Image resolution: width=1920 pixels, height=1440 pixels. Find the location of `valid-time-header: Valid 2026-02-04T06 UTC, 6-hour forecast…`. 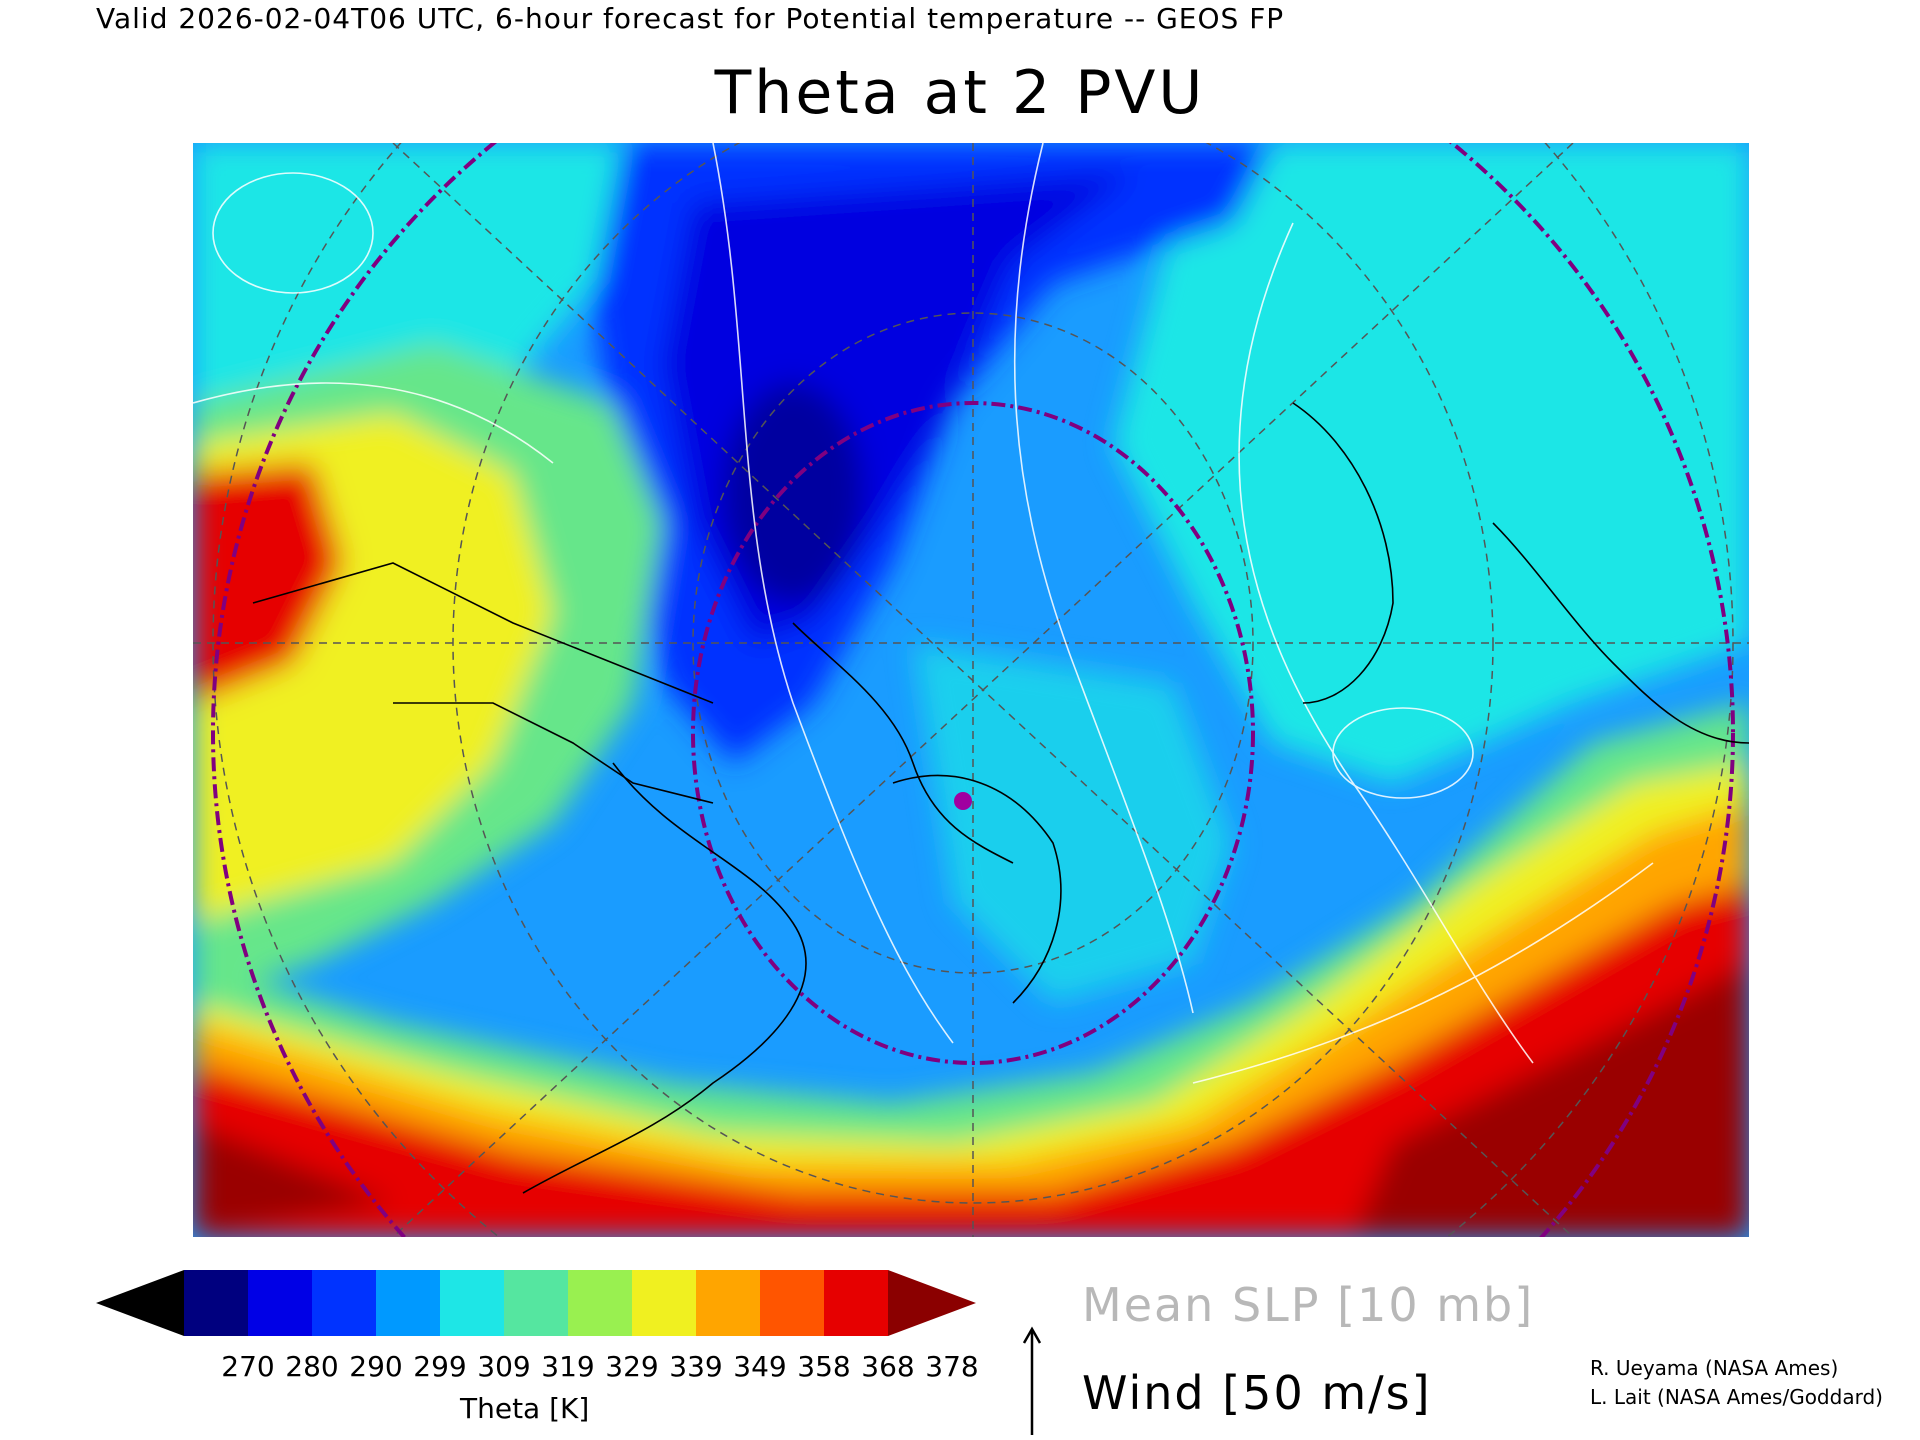

valid-time-header: Valid 2026-02-04T06 UTC, 6-hour forecast… is located at coordinates (690, 18).